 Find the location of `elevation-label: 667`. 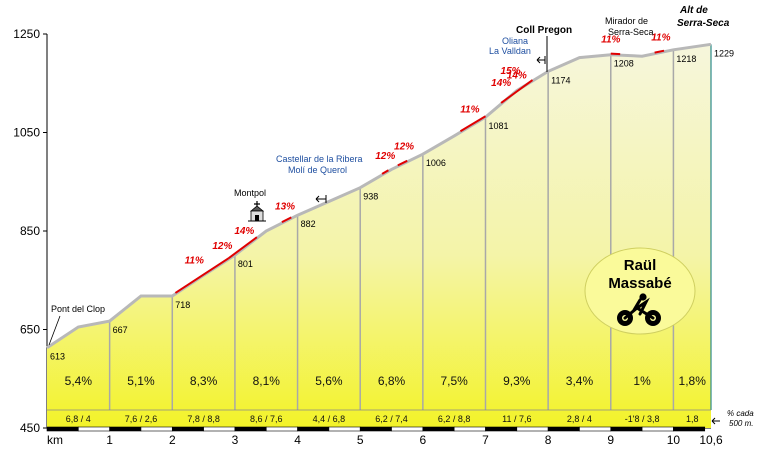

elevation-label: 667 is located at coordinates (120, 330).